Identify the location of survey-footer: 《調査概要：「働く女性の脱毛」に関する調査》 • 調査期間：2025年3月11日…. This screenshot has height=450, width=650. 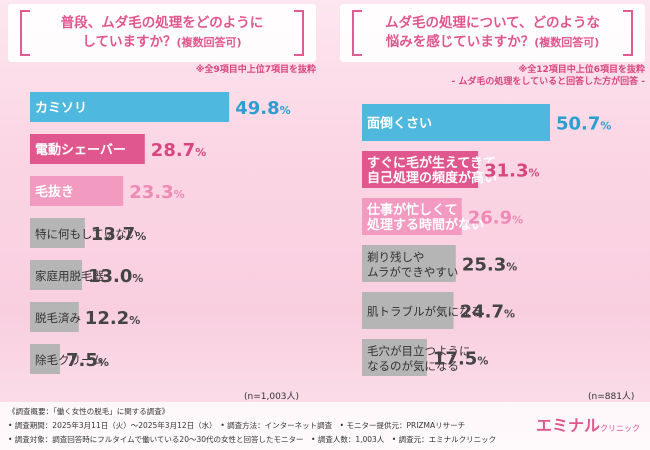
(325, 426).